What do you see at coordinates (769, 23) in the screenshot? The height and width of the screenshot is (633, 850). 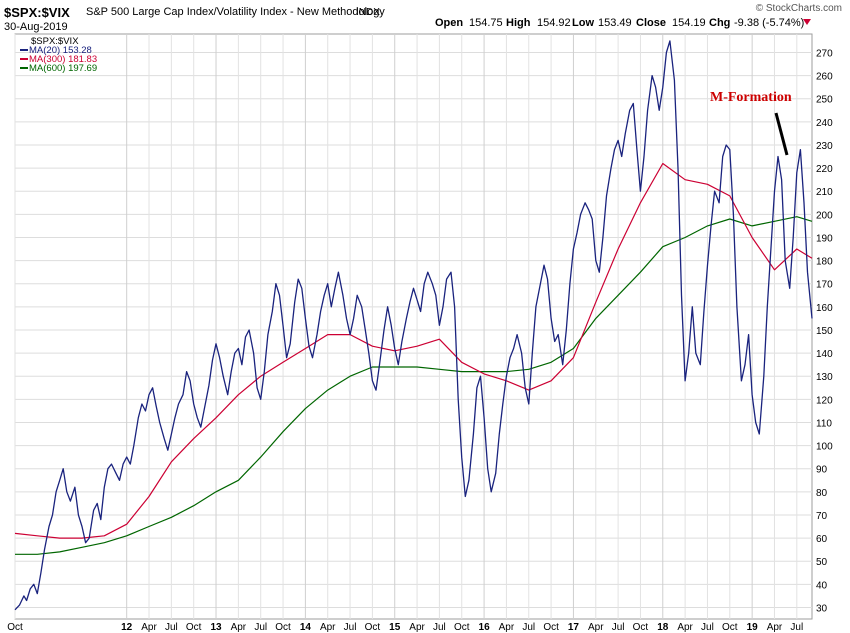 I see `chg-value: -9.38 (-5.74%)` at bounding box center [769, 23].